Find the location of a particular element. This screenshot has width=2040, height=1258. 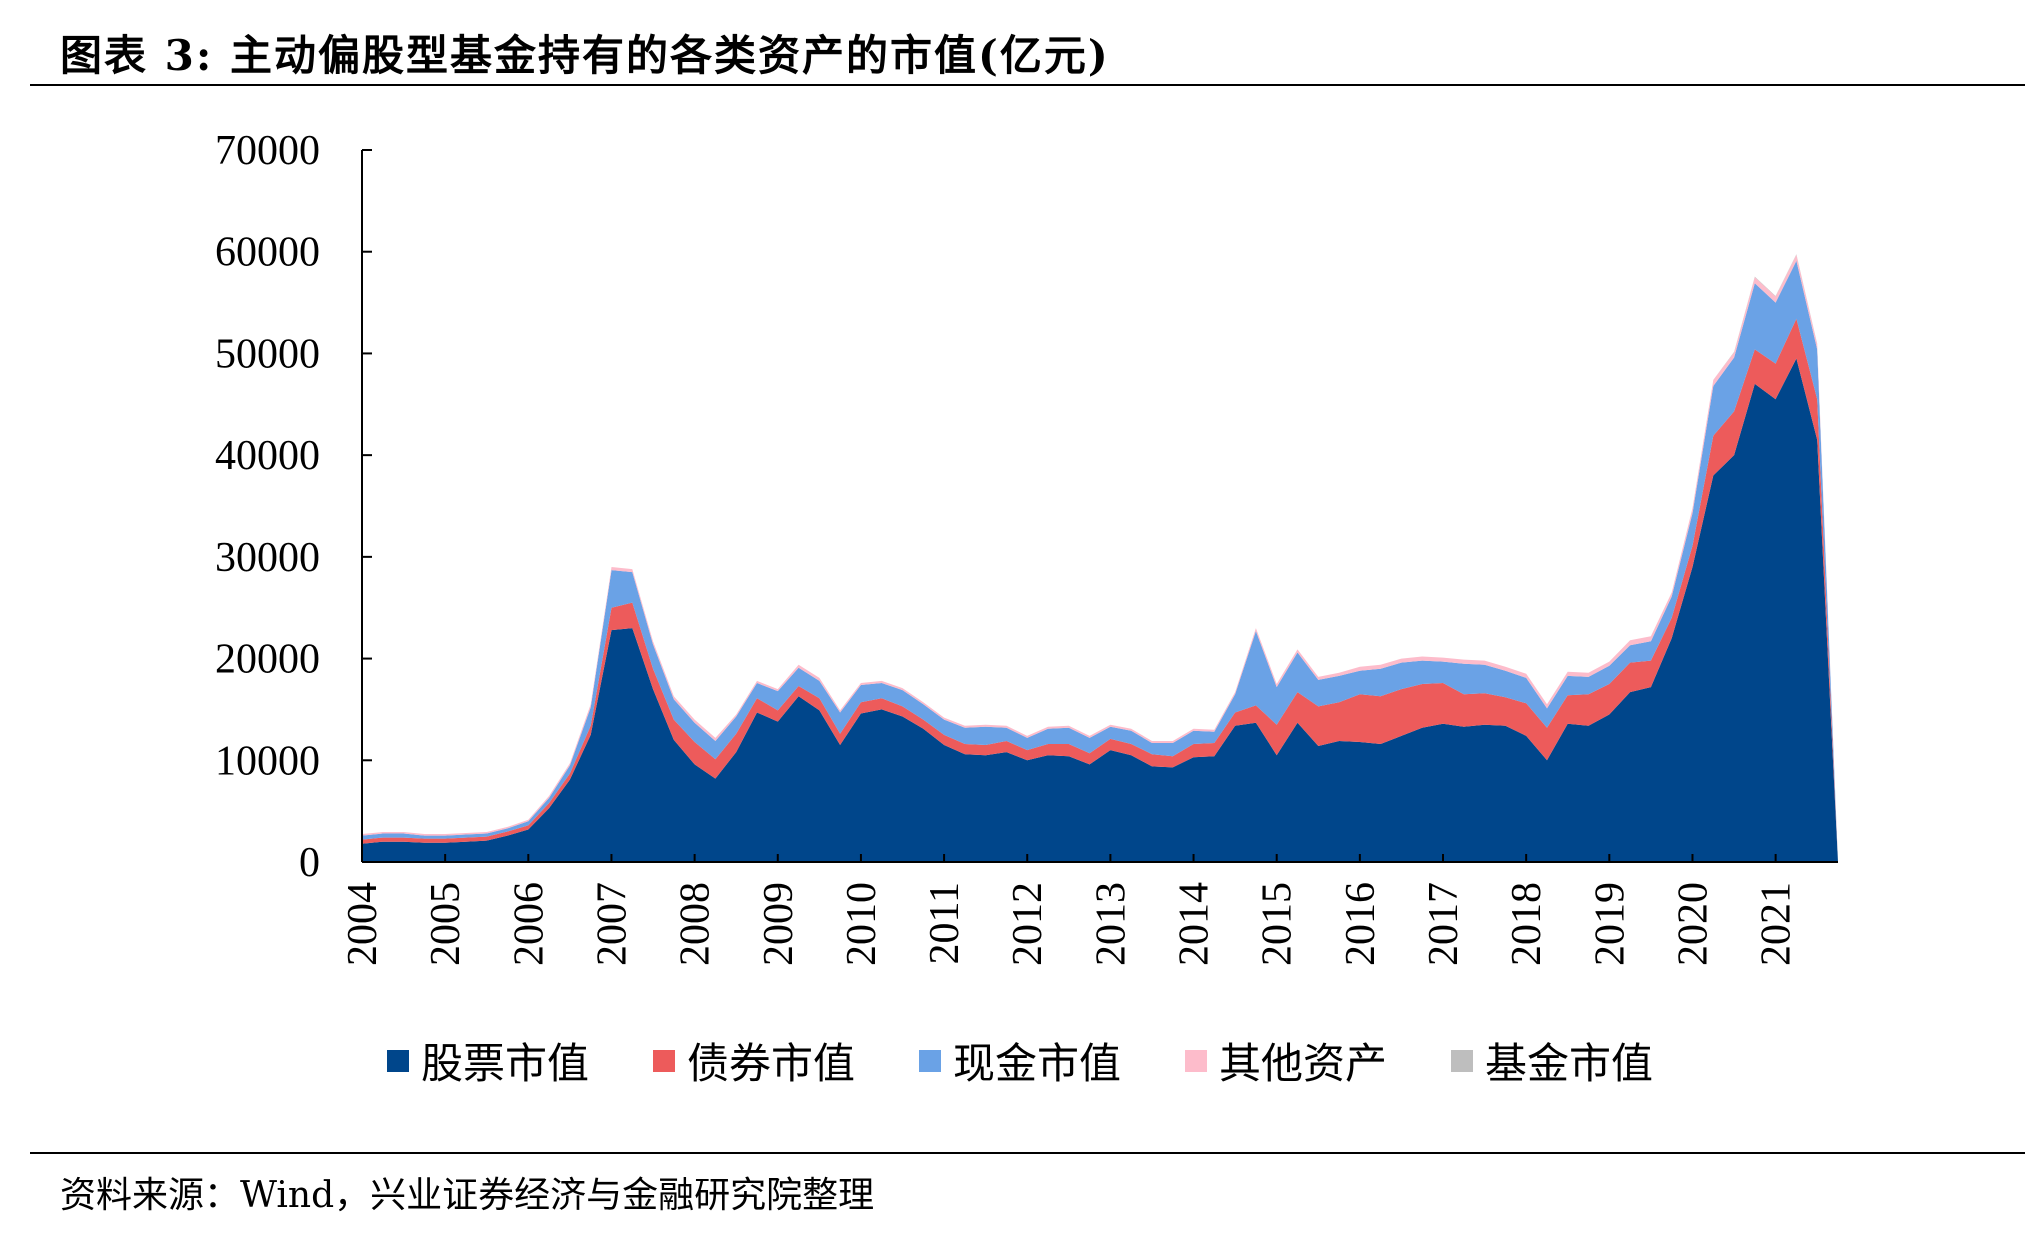

page-title: 图表 3: 主动偏股型基金持有的各类资产的市值(亿元) is located at coordinates (585, 55).